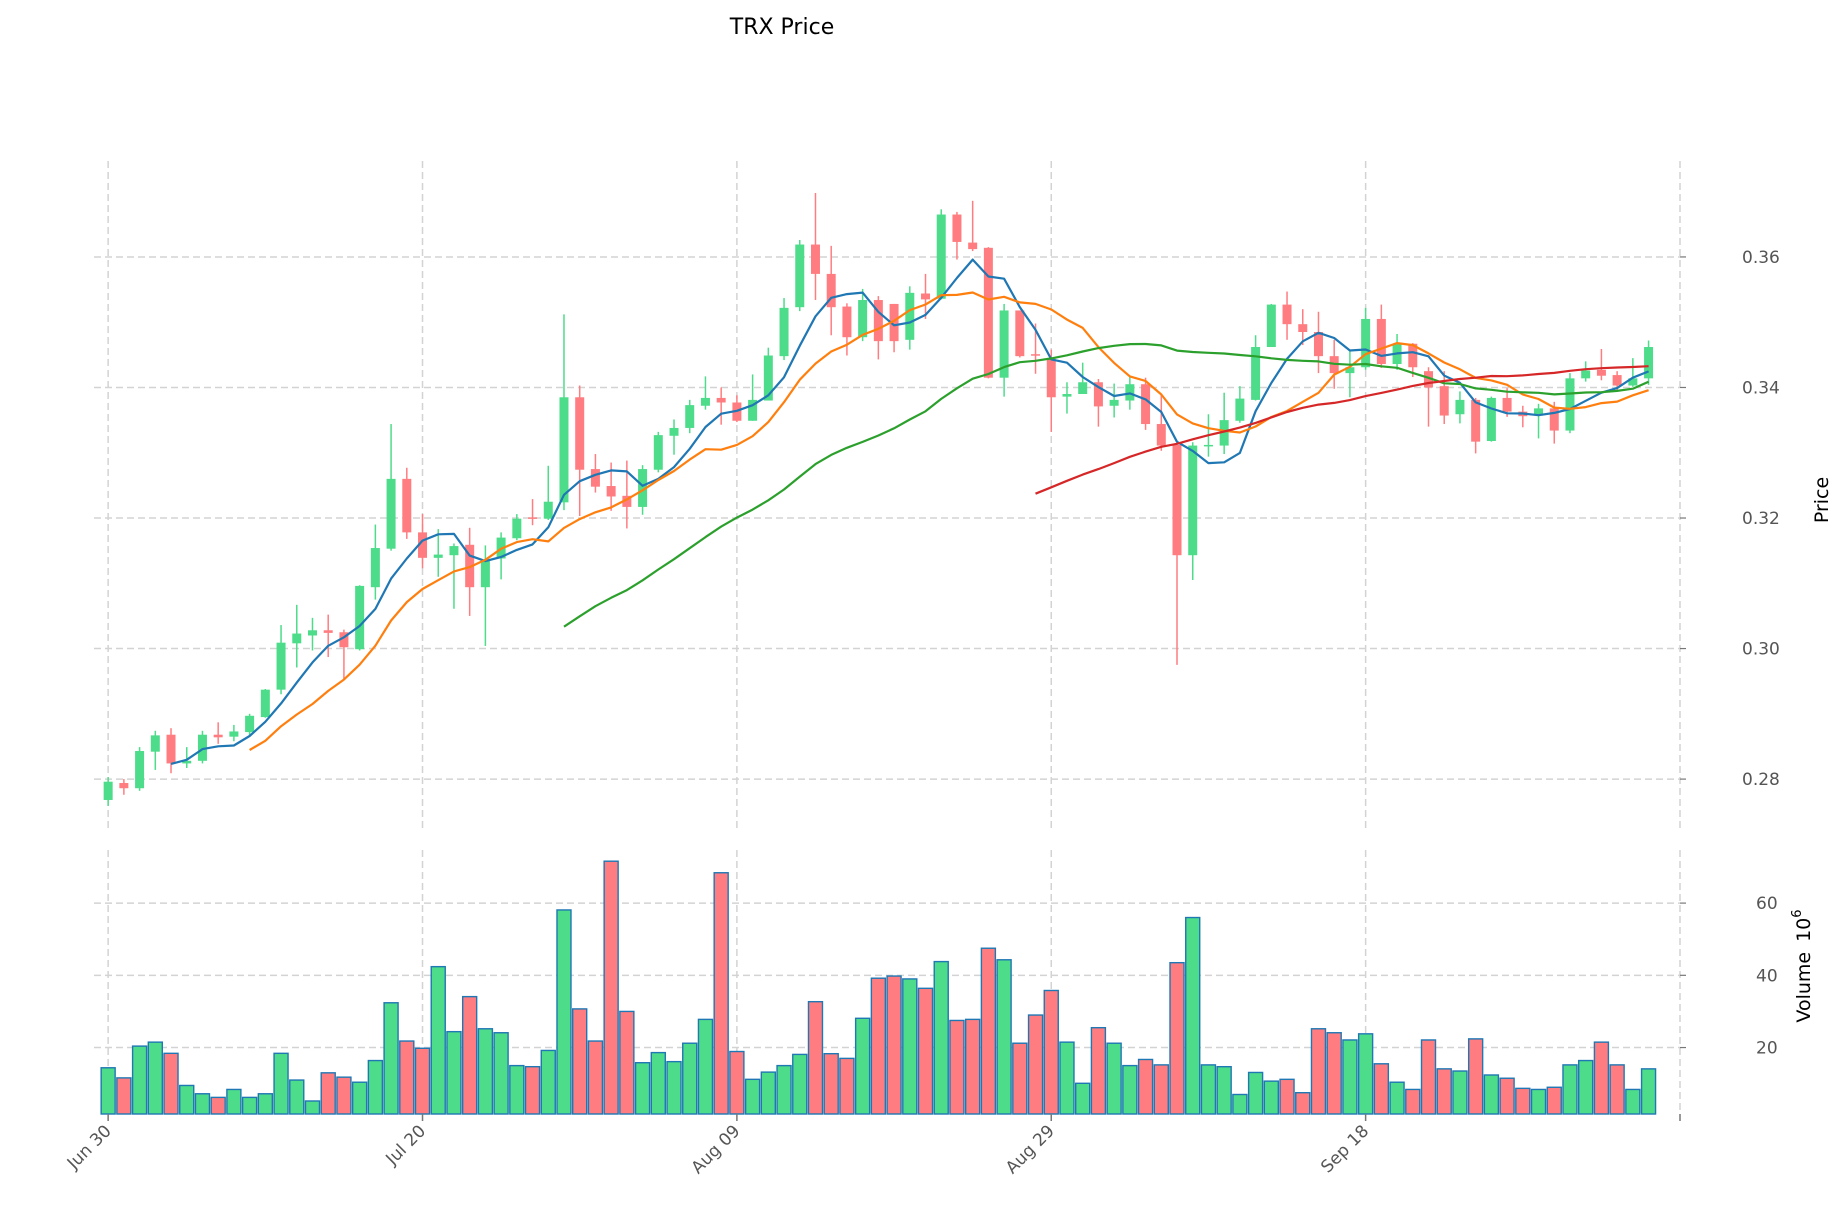 The height and width of the screenshot is (1206, 1847). What do you see at coordinates (1106, 485) in the screenshot?
I see `moving-average-30-line` at bounding box center [1106, 485].